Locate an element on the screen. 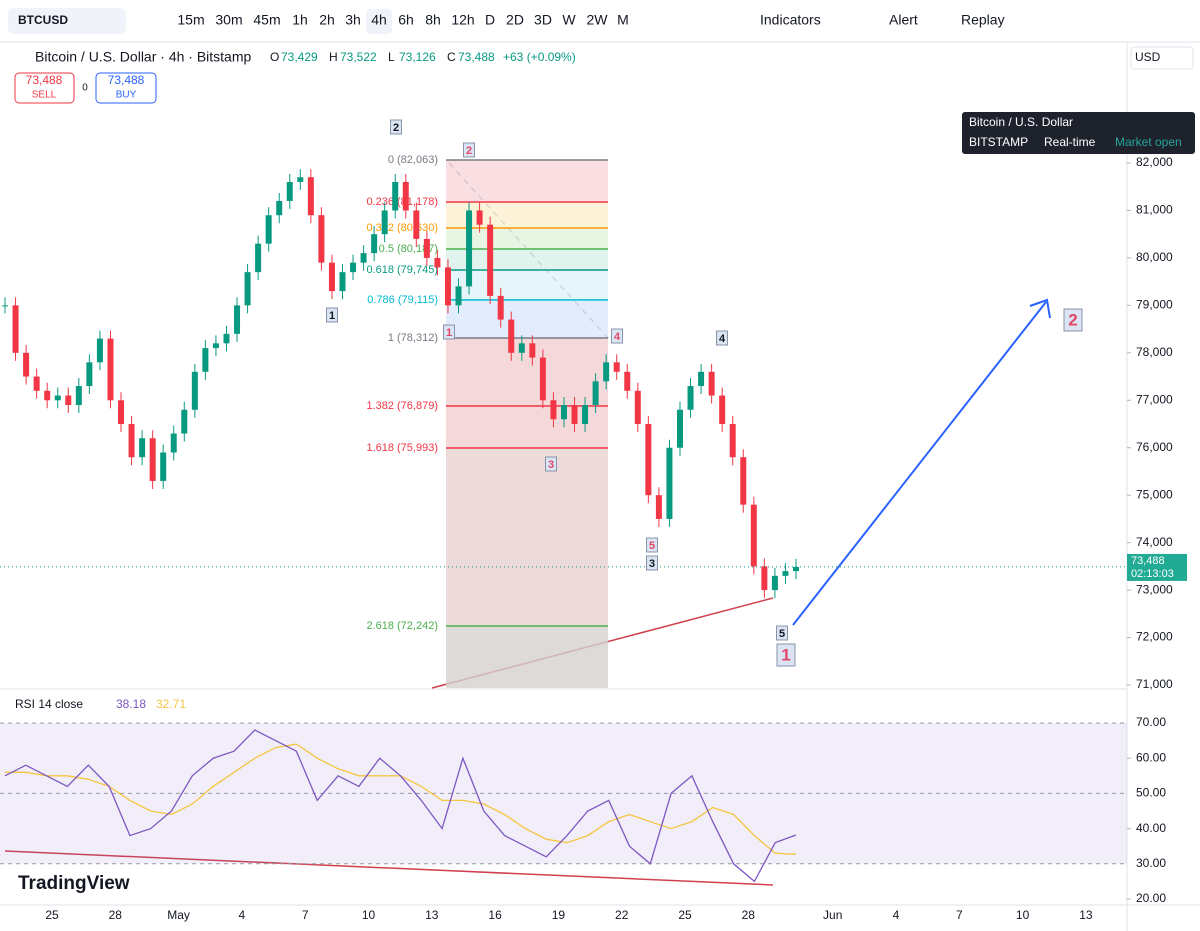 Image resolution: width=1200 pixels, height=931 pixels. interval: M is located at coordinates (623, 20).